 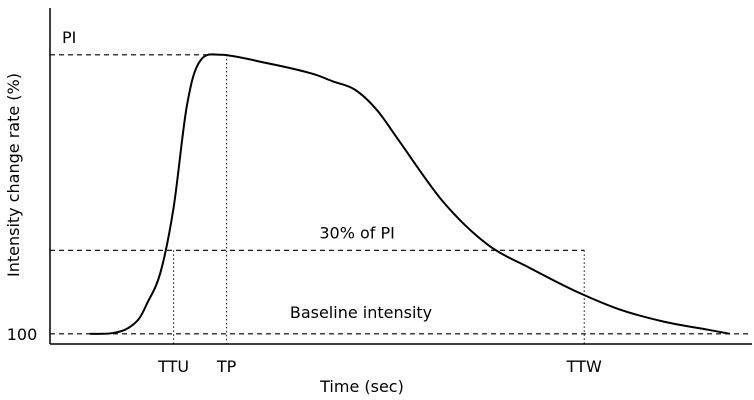 What do you see at coordinates (584, 366) in the screenshot?
I see `ttw-label: TTW` at bounding box center [584, 366].